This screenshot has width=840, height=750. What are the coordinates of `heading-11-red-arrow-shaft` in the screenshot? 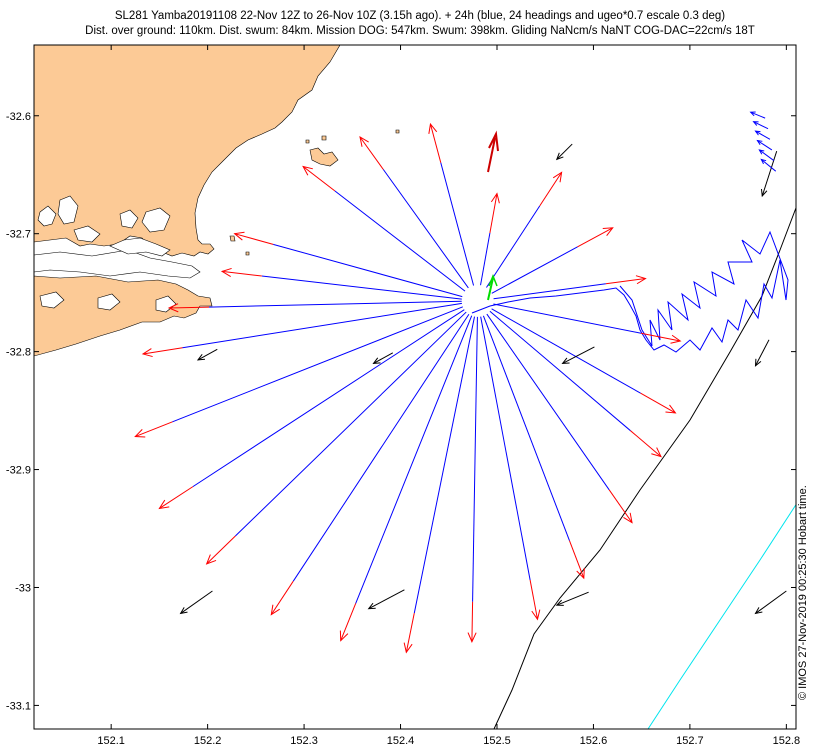 It's located at (472, 621).